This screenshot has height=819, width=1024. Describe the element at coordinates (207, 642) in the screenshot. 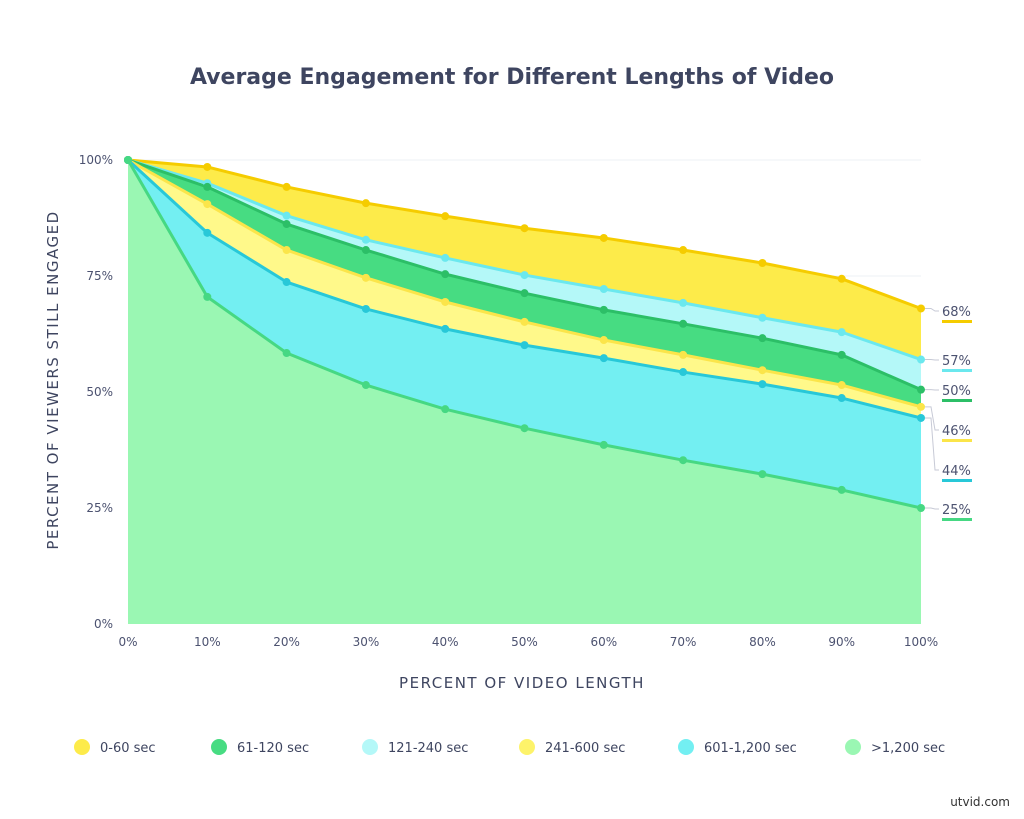

I see `x-tick-label: 10%` at that location.